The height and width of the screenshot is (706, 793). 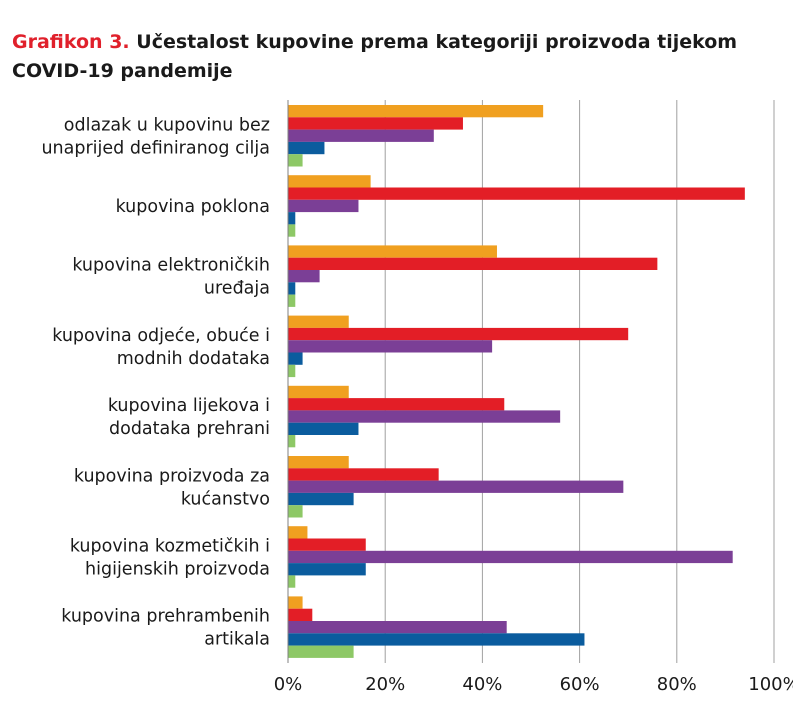 I want to click on category-label: dodataka prehrani, so click(x=189, y=429).